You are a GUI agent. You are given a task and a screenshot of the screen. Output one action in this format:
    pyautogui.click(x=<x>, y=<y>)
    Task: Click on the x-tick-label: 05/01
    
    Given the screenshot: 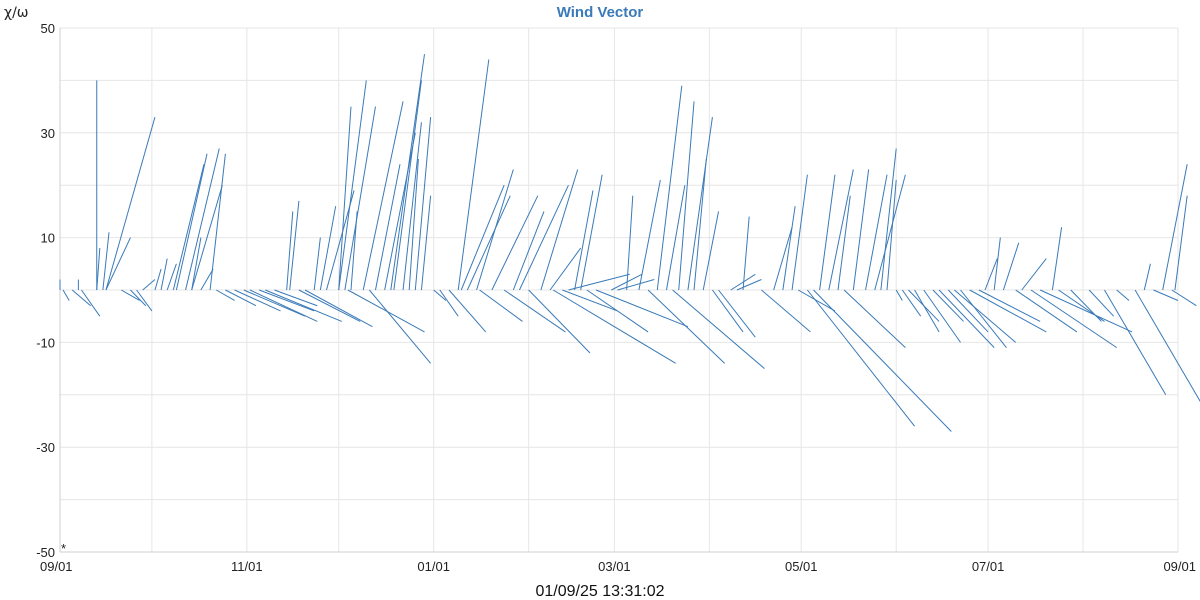 What is the action you would take?
    pyautogui.click(x=801, y=566)
    